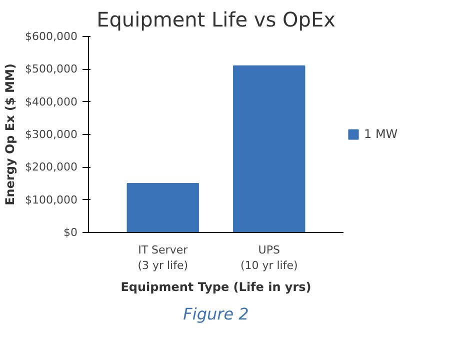 This screenshot has height=359, width=470. Describe the element at coordinates (216, 287) in the screenshot. I see `x-axis-title: Equipment Type (Life in yrs)` at that location.